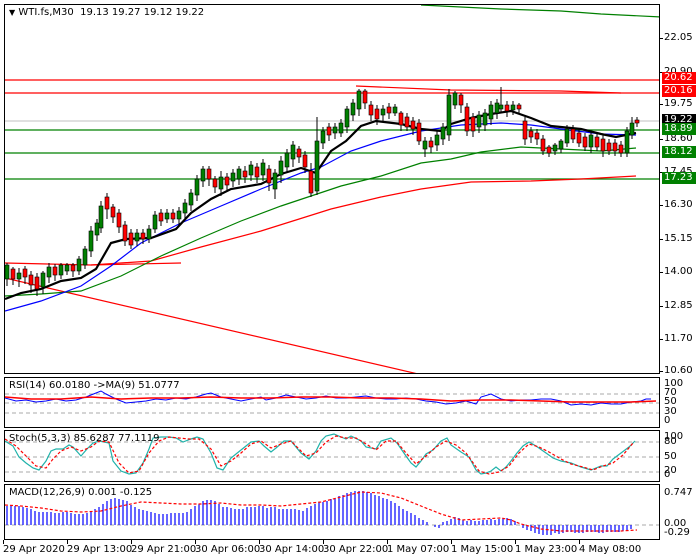 This screenshot has width=700, height=560. What do you see at coordinates (488, 89) in the screenshot?
I see `trendline-red-top` at bounding box center [488, 89].